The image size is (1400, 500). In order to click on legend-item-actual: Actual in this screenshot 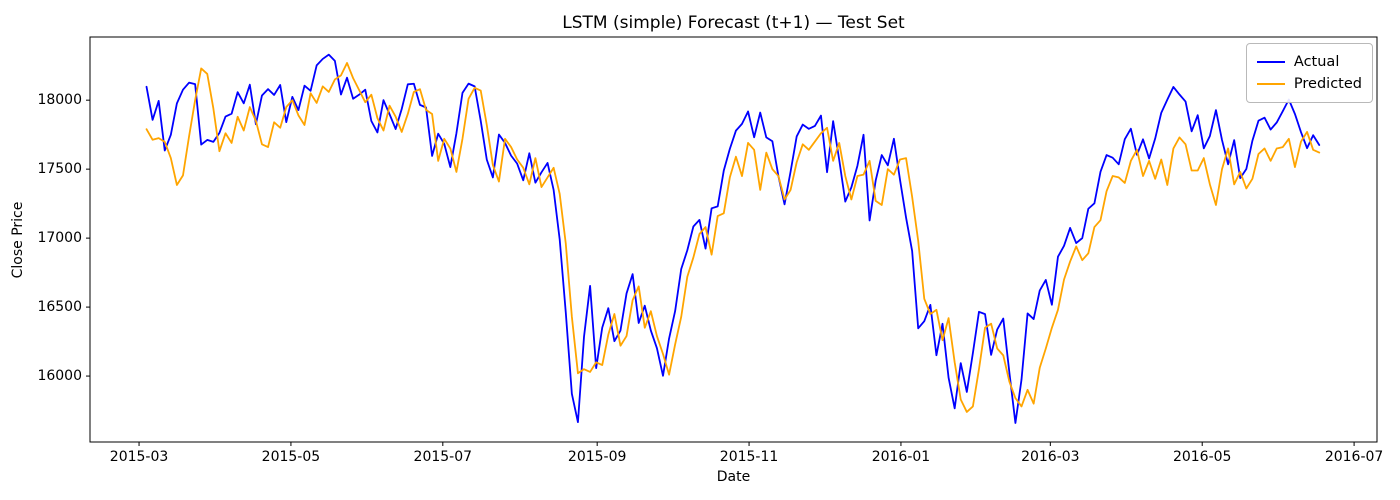, I will do `click(1309, 62)`.